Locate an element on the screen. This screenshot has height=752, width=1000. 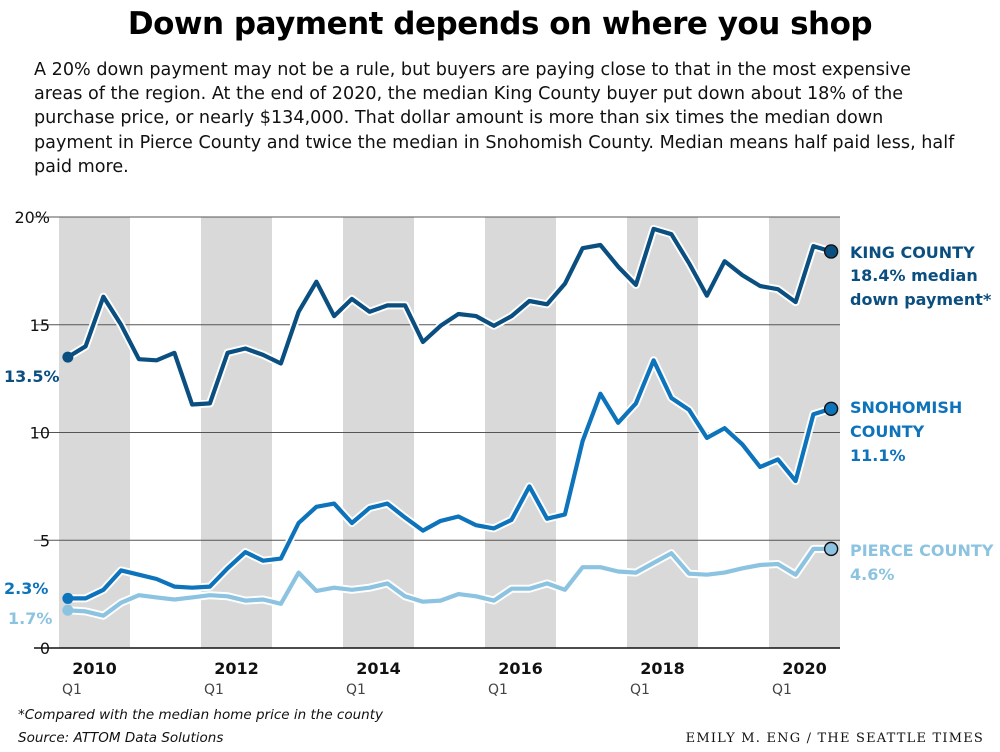
y-tick-label: 20% is located at coordinates (32, 217).